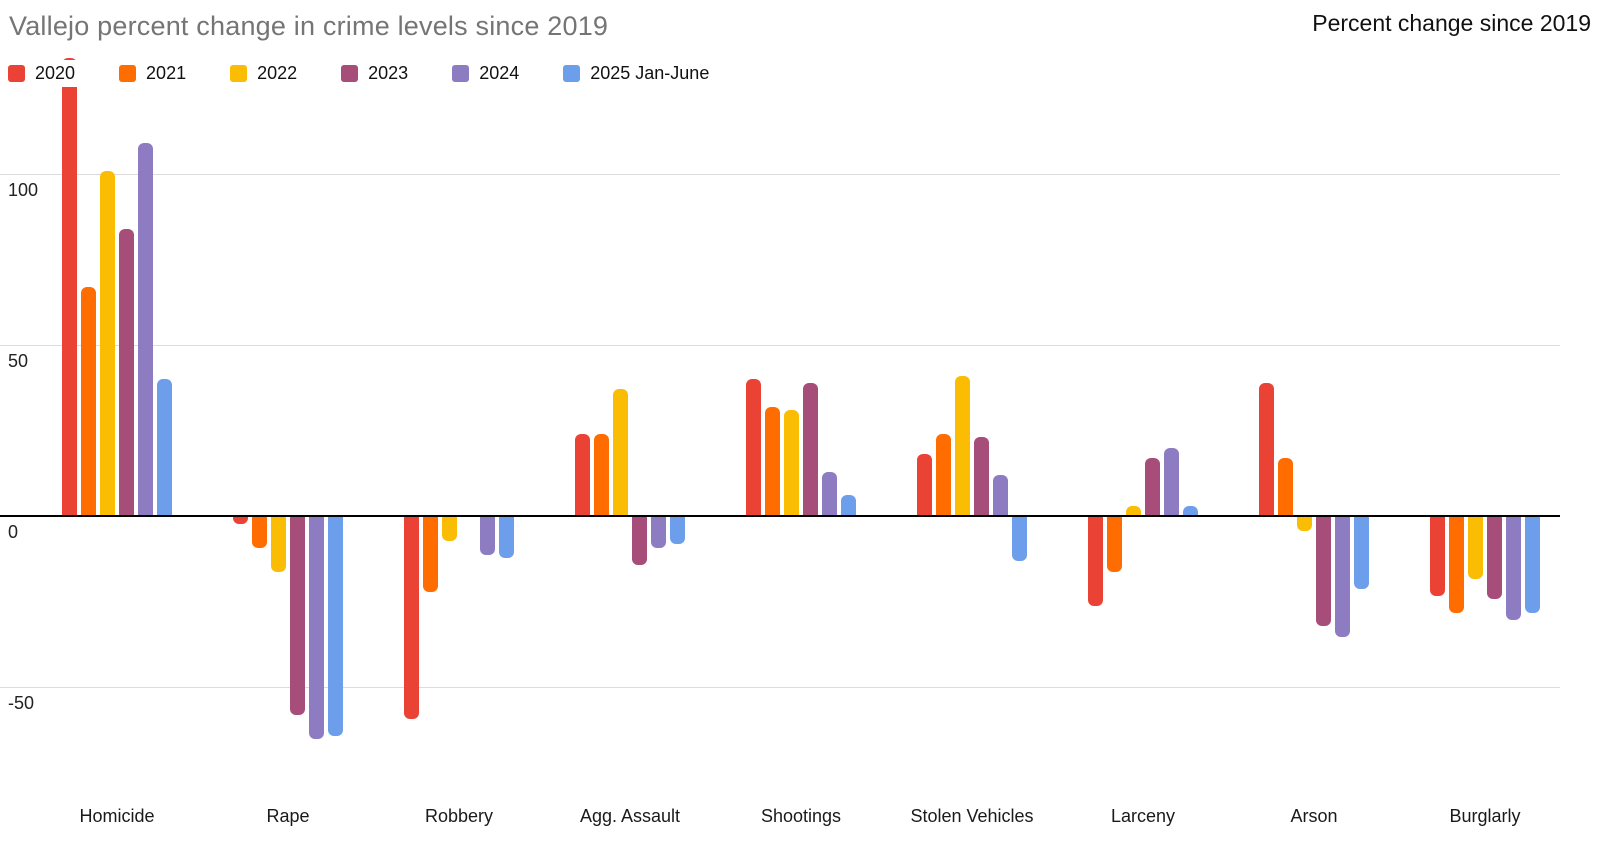 The height and width of the screenshot is (859, 1600). What do you see at coordinates (572, 73) in the screenshot?
I see `legend-swatch-2025-jan-june-icon` at bounding box center [572, 73].